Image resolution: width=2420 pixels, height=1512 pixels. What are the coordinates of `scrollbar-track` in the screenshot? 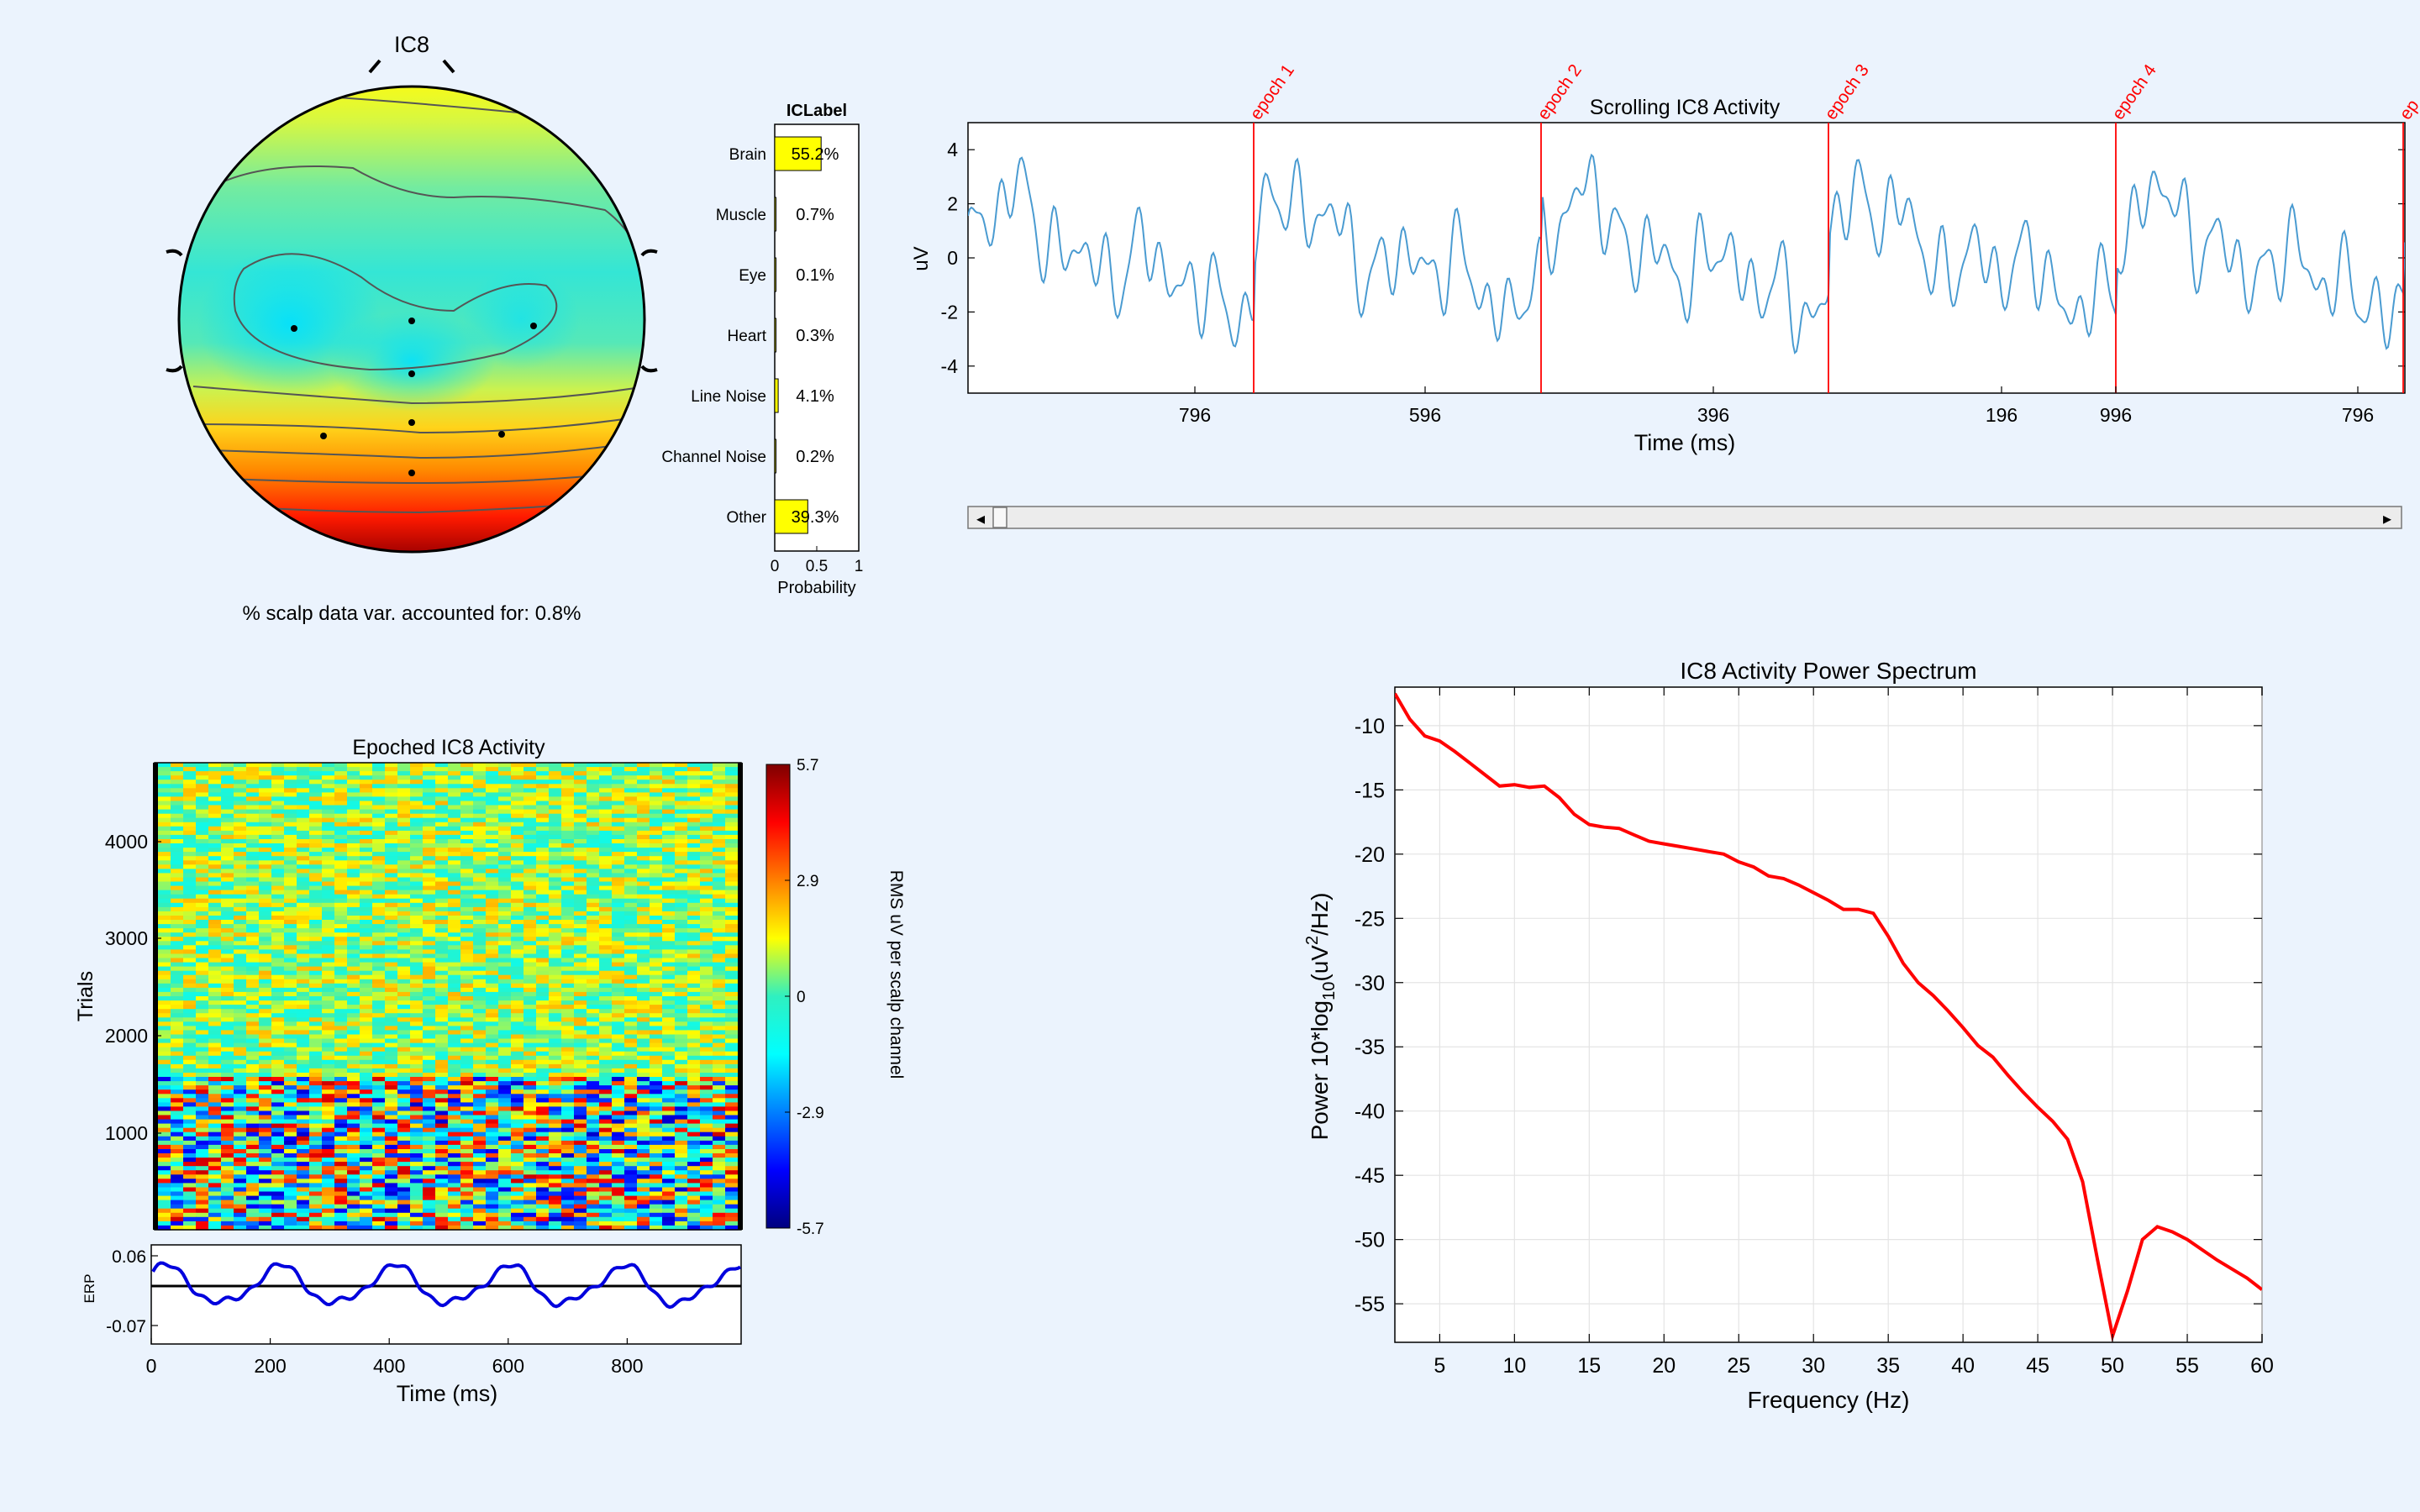 It's located at (1684, 517).